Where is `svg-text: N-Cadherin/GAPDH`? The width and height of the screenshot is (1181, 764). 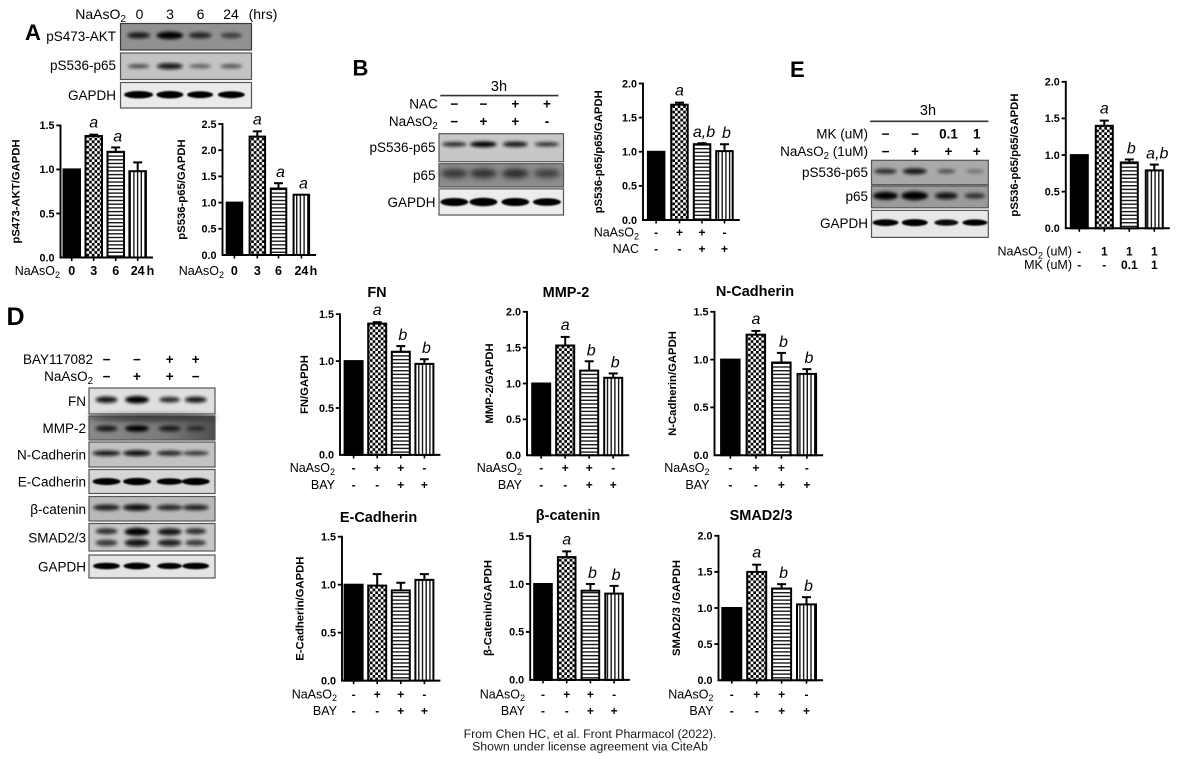 svg-text: N-Cadherin/GAPDH is located at coordinates (673, 383).